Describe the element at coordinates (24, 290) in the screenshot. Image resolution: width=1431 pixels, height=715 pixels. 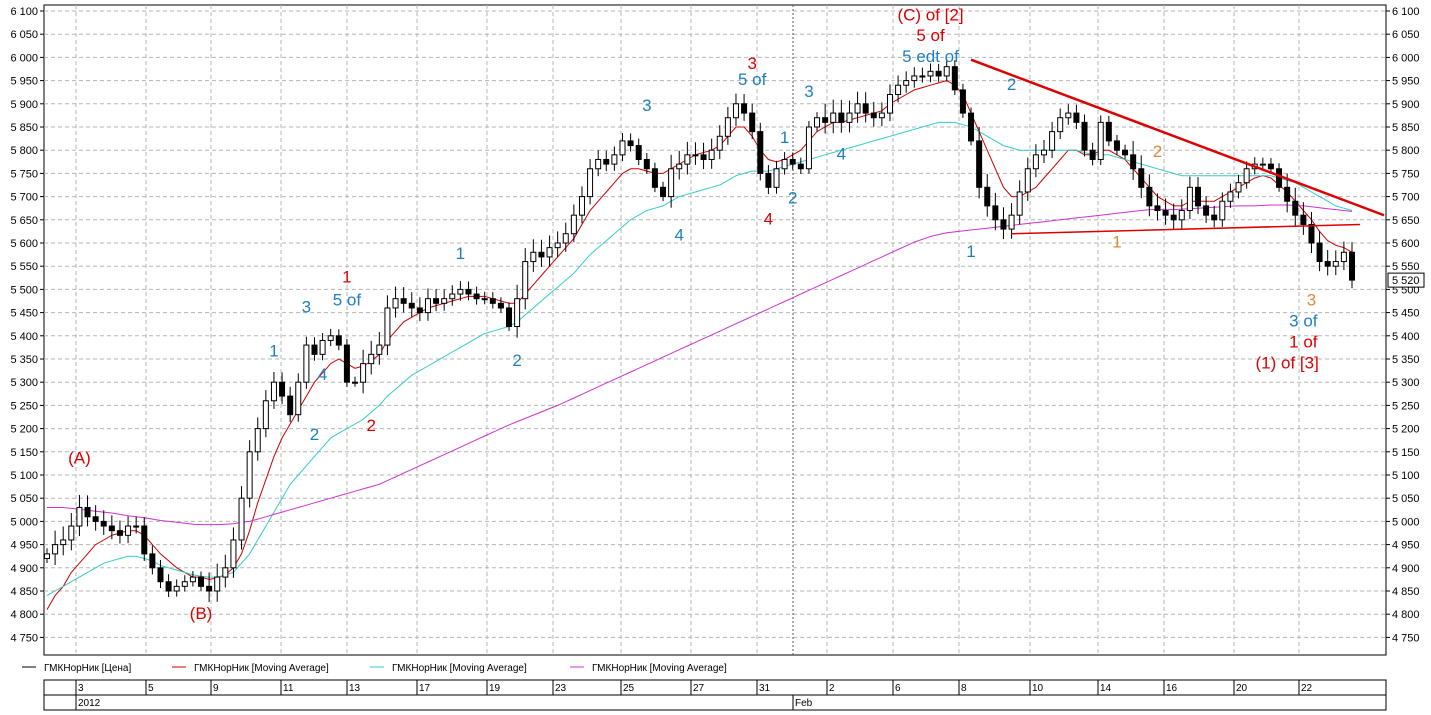
I see `y-tick-label: 5 500` at that location.